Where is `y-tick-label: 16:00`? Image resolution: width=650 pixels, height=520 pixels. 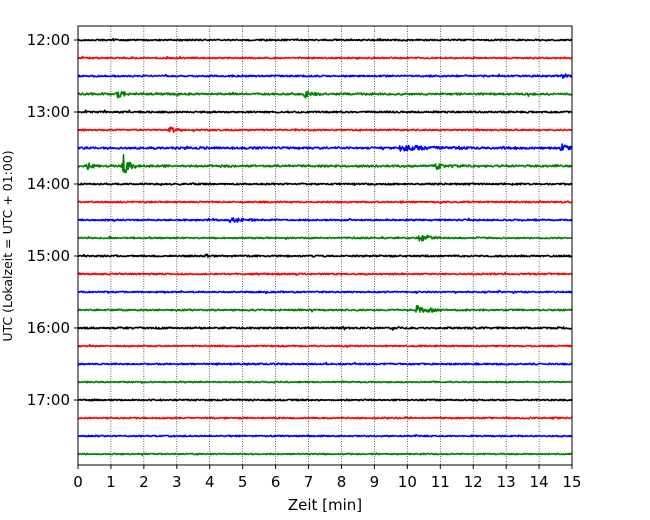
y-tick-label: 16:00 is located at coordinates (48, 328).